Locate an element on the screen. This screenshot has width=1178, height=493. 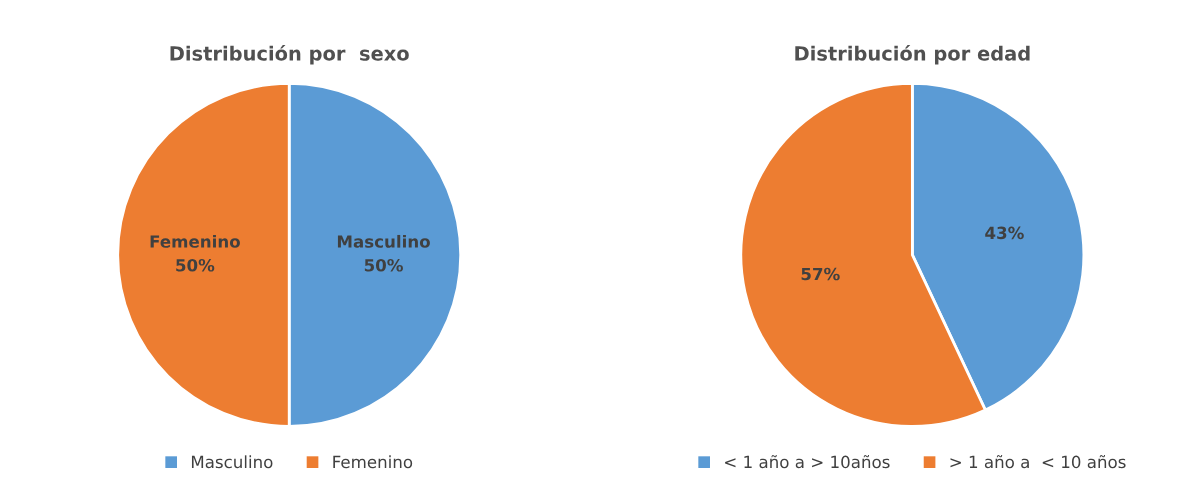
legend-label: > 1 año a < 10 años is located at coordinates (1038, 462).